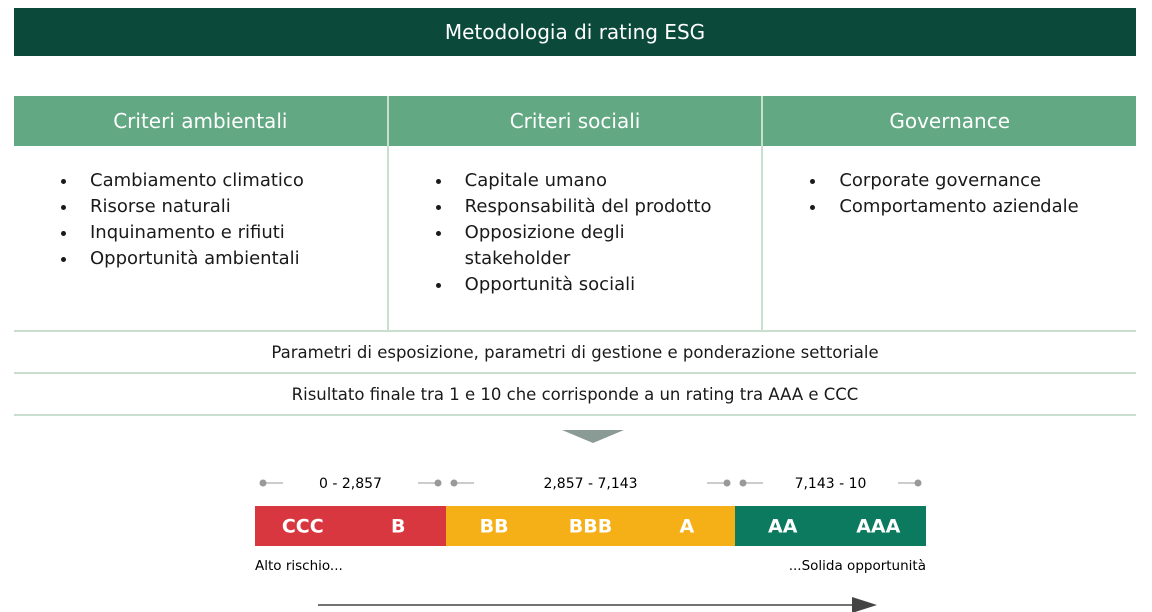 The image size is (1152, 612). Describe the element at coordinates (783, 527) in the screenshot. I see `rating-label: AA` at that location.